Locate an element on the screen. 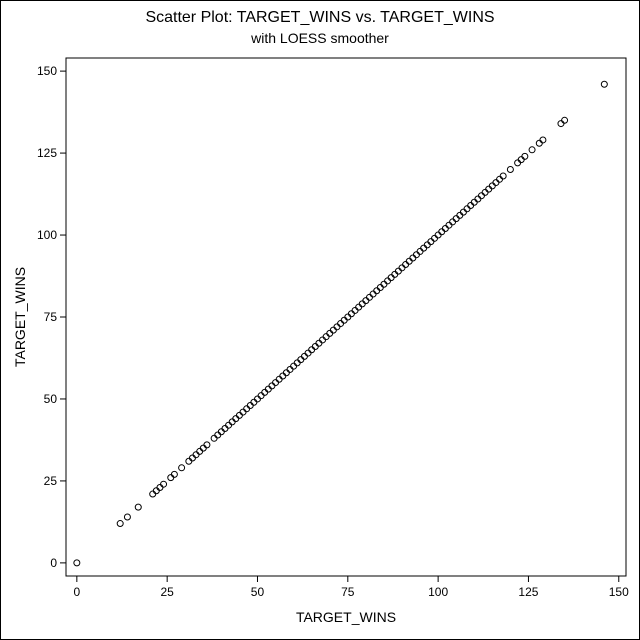 The image size is (640, 640). y-tick-label: 75 is located at coordinates (51, 317).